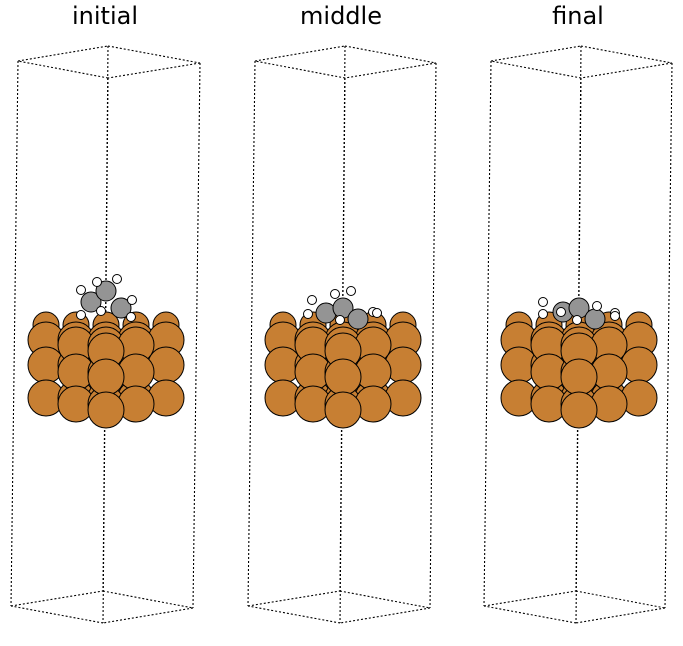 The height and width of the screenshot is (646, 683). I want to click on panel-title-initial: initial, so click(105, 16).